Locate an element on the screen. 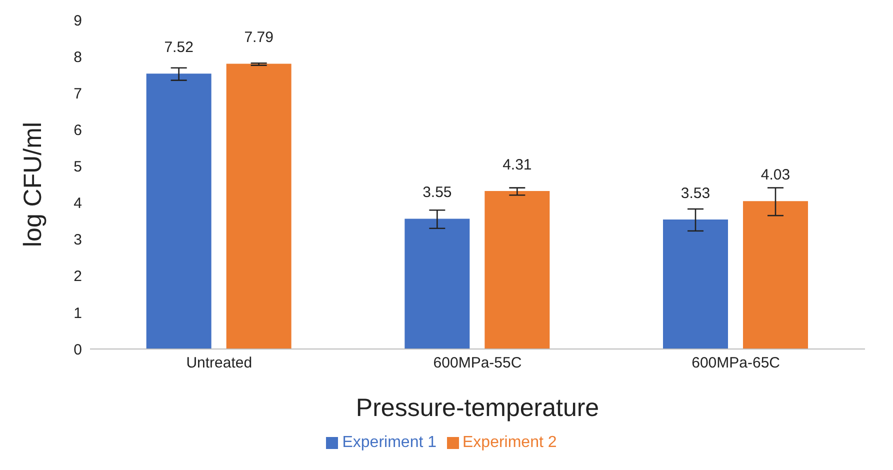 The height and width of the screenshot is (470, 893). y-tick-label: 4 is located at coordinates (78, 203).